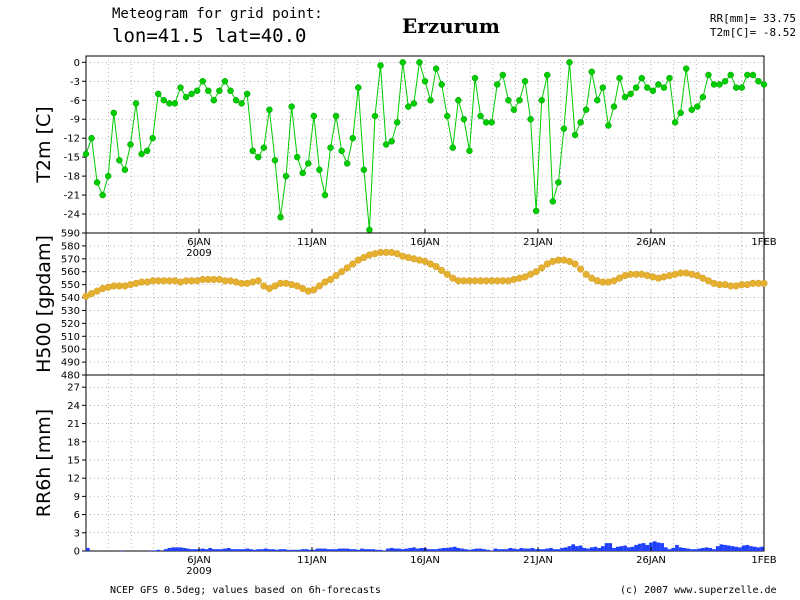  What do you see at coordinates (72, 158) in the screenshot?
I see `ytick-label-temperature: -15` at bounding box center [72, 158].